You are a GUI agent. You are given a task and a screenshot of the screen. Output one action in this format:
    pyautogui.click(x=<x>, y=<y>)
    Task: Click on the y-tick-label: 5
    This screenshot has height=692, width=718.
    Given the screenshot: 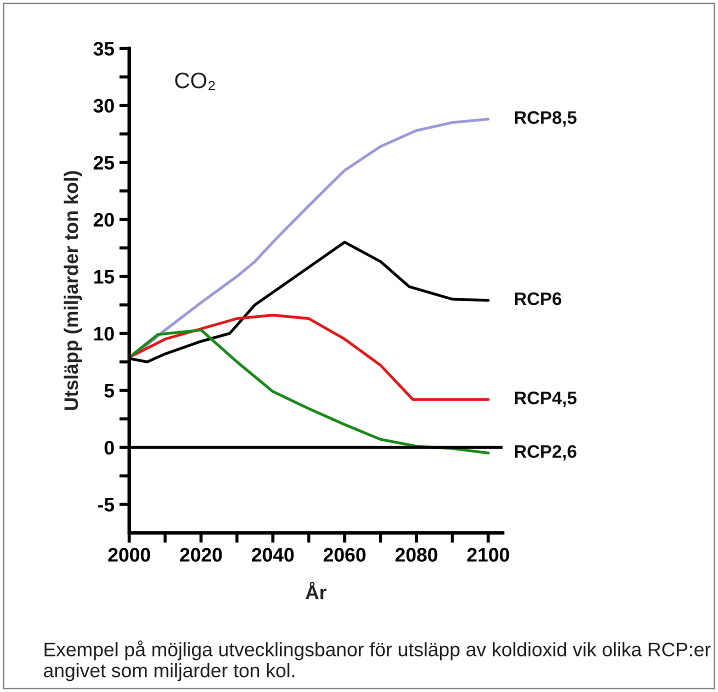 What is the action you would take?
    pyautogui.click(x=109, y=391)
    